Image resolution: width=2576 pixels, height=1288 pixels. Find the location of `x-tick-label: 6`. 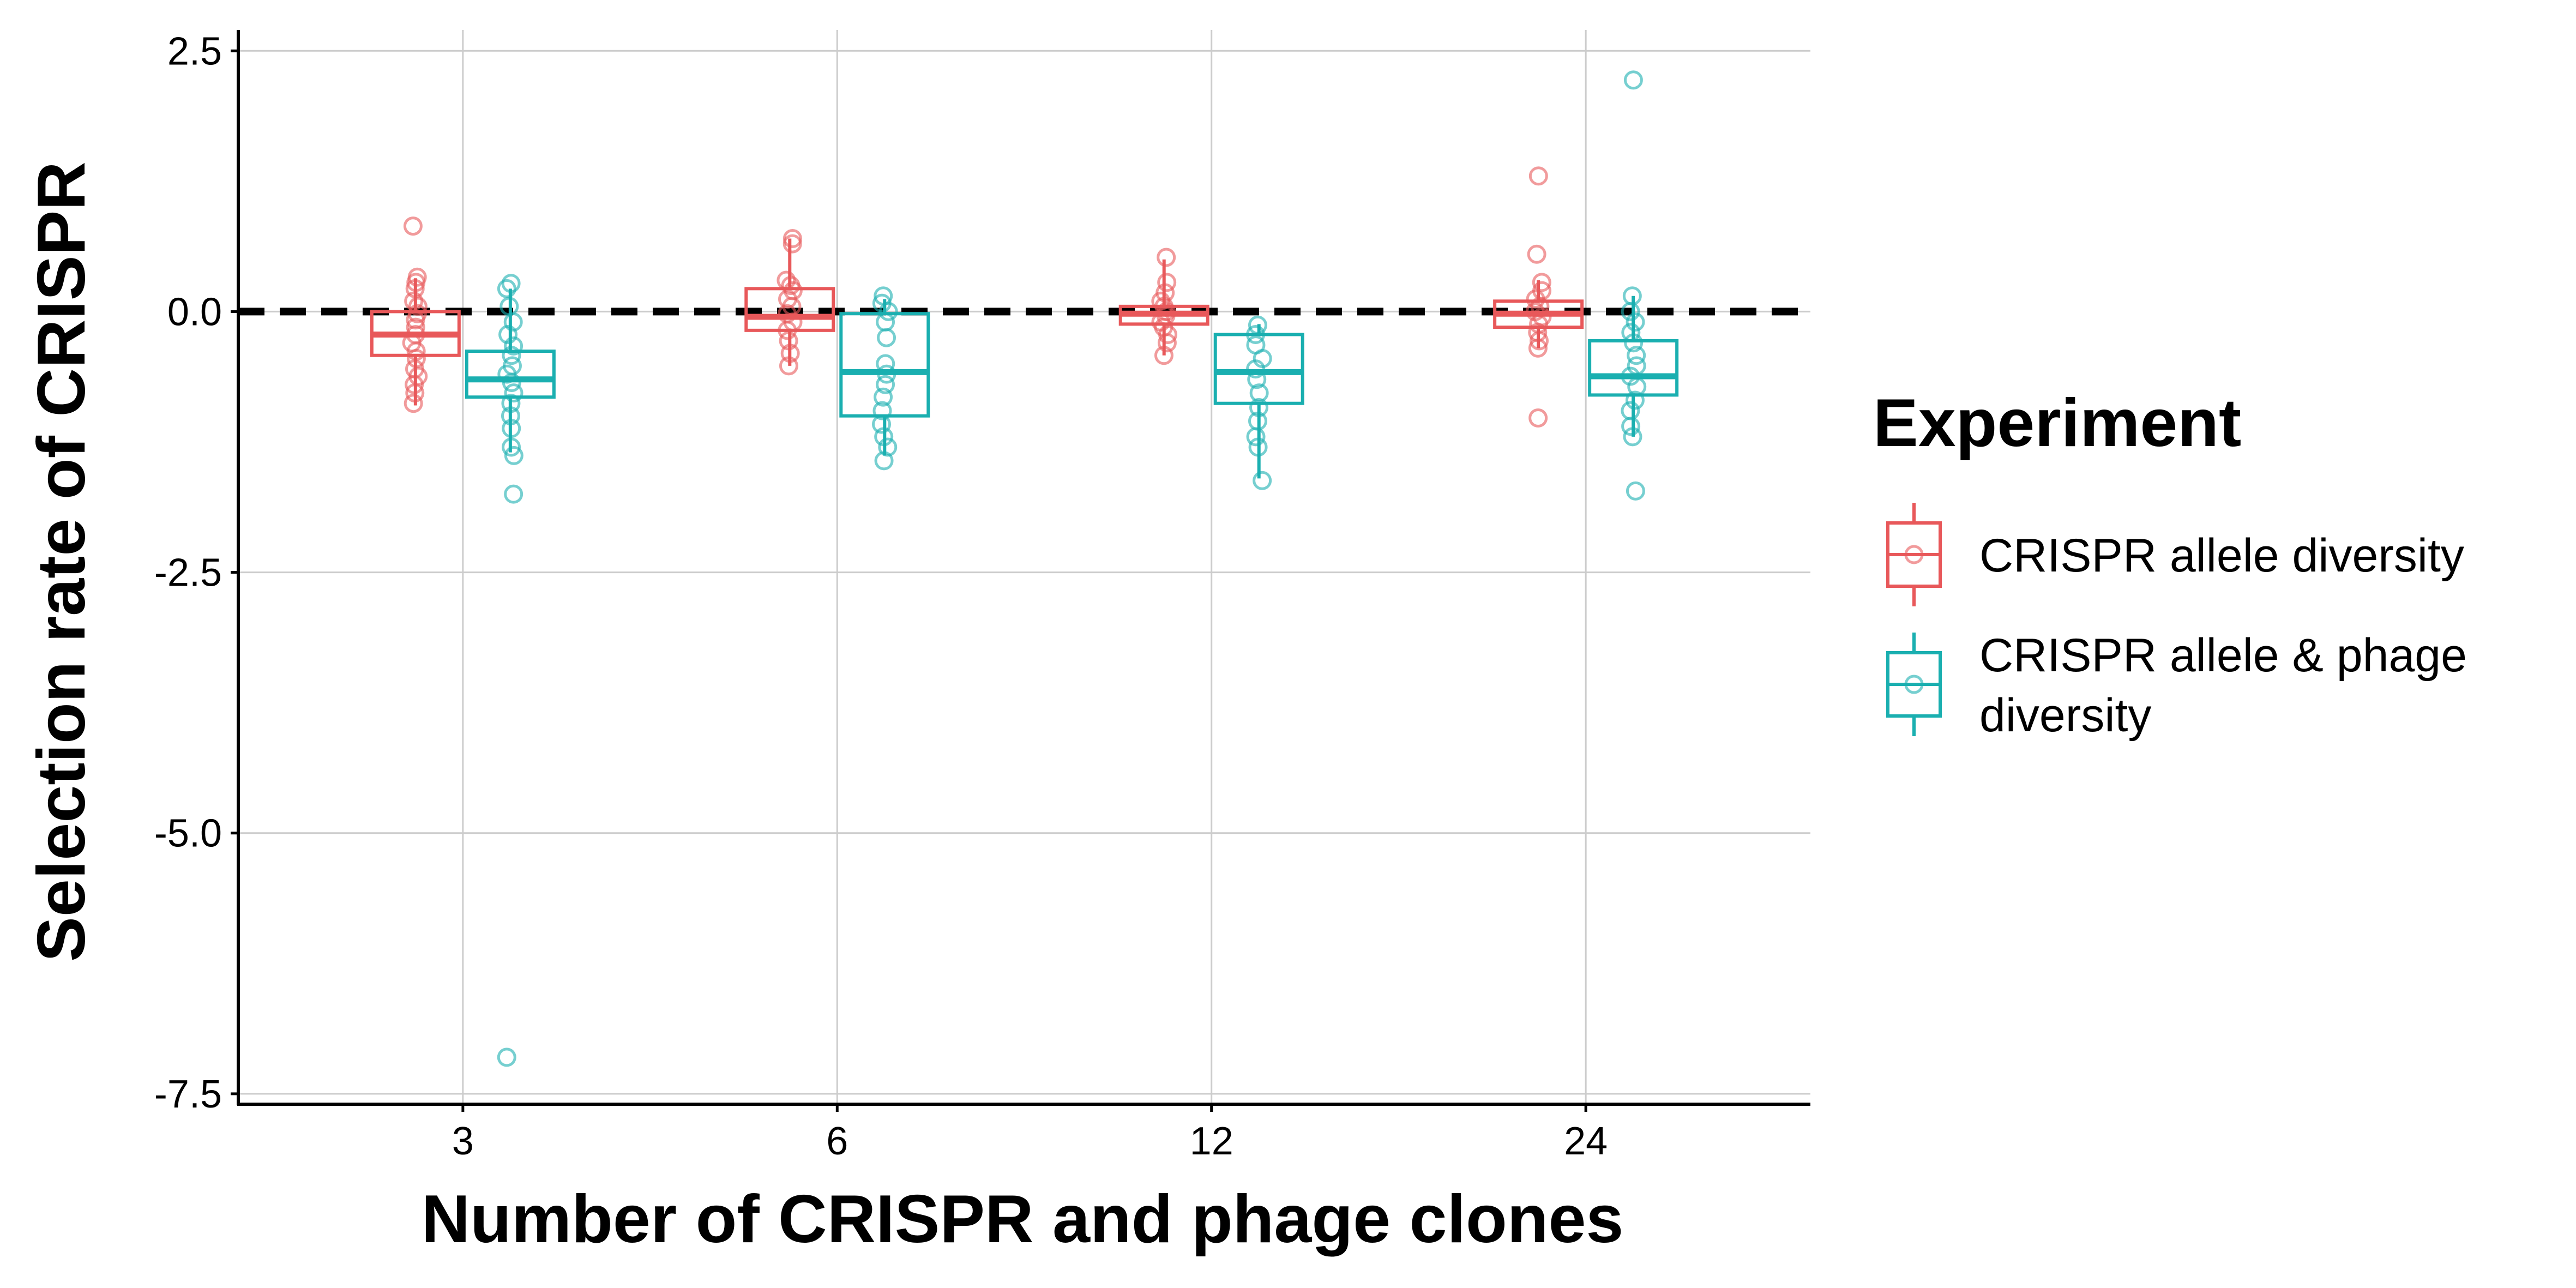

x-tick-label: 6 is located at coordinates (837, 1141).